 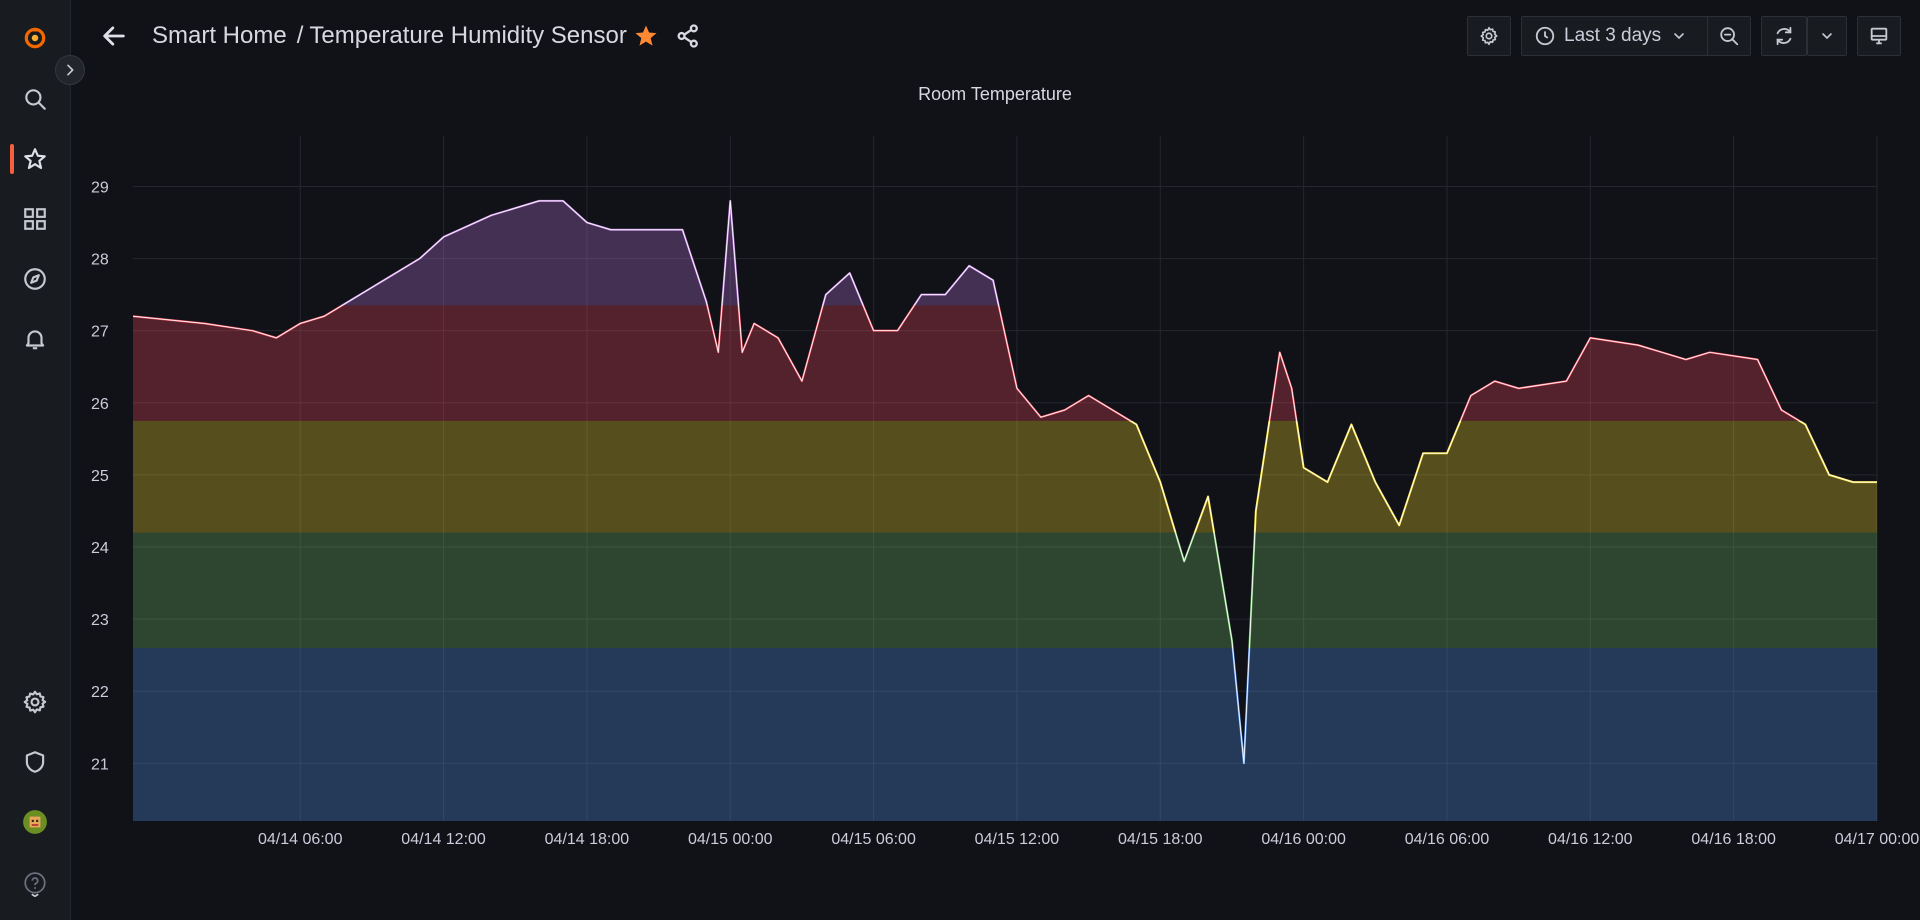 What do you see at coordinates (300, 839) in the screenshot?
I see `x-tick-label: 04/14 06:00` at bounding box center [300, 839].